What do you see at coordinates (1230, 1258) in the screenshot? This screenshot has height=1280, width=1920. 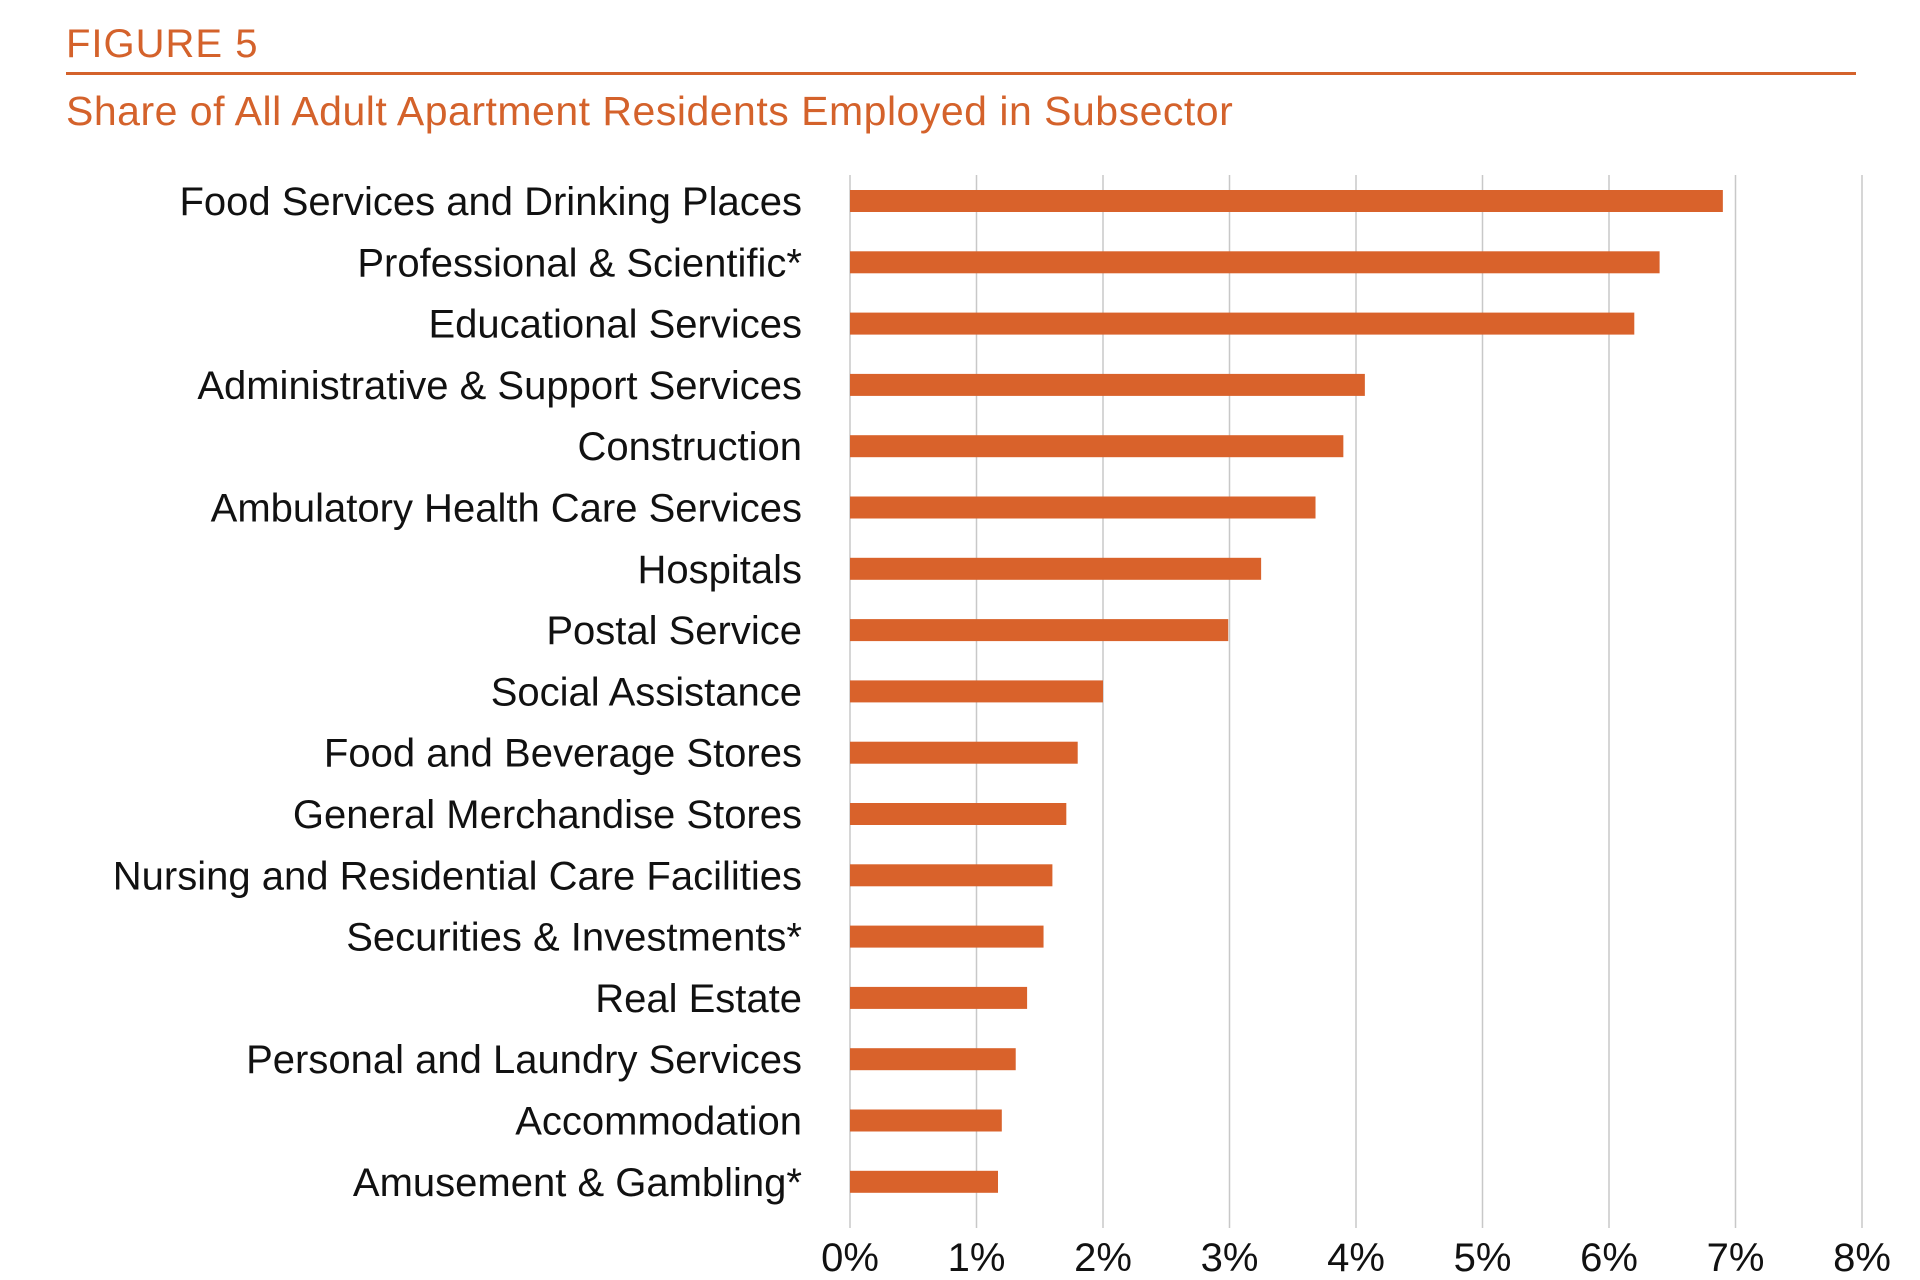 I see `x-tick-label: 3%` at bounding box center [1230, 1258].